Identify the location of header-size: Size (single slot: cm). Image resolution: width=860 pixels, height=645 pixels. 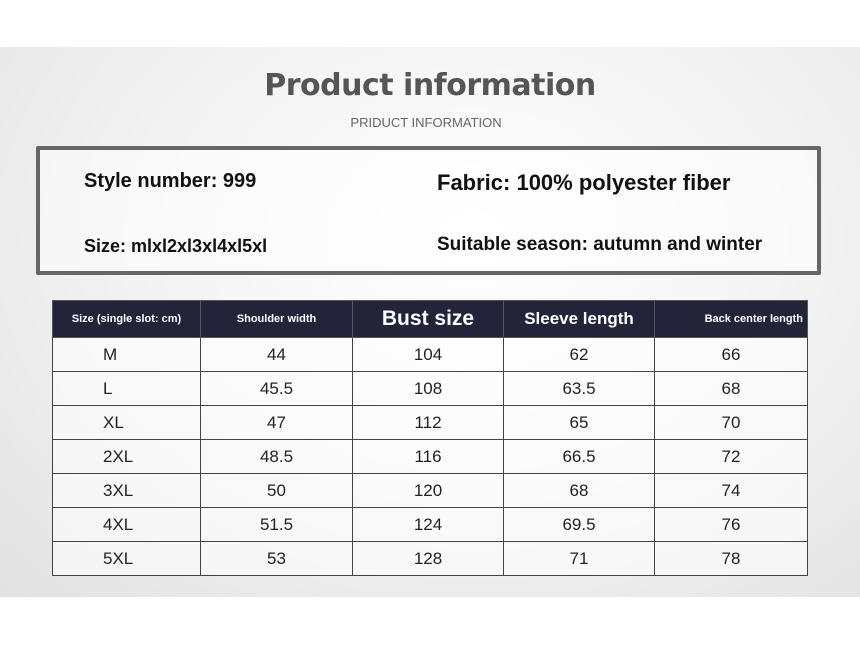
(126, 319).